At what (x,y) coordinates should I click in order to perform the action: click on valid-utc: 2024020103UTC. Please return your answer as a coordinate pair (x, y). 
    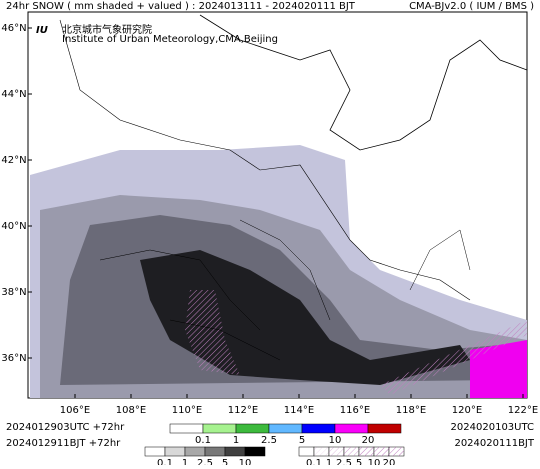
    Looking at the image, I should click on (492, 427).